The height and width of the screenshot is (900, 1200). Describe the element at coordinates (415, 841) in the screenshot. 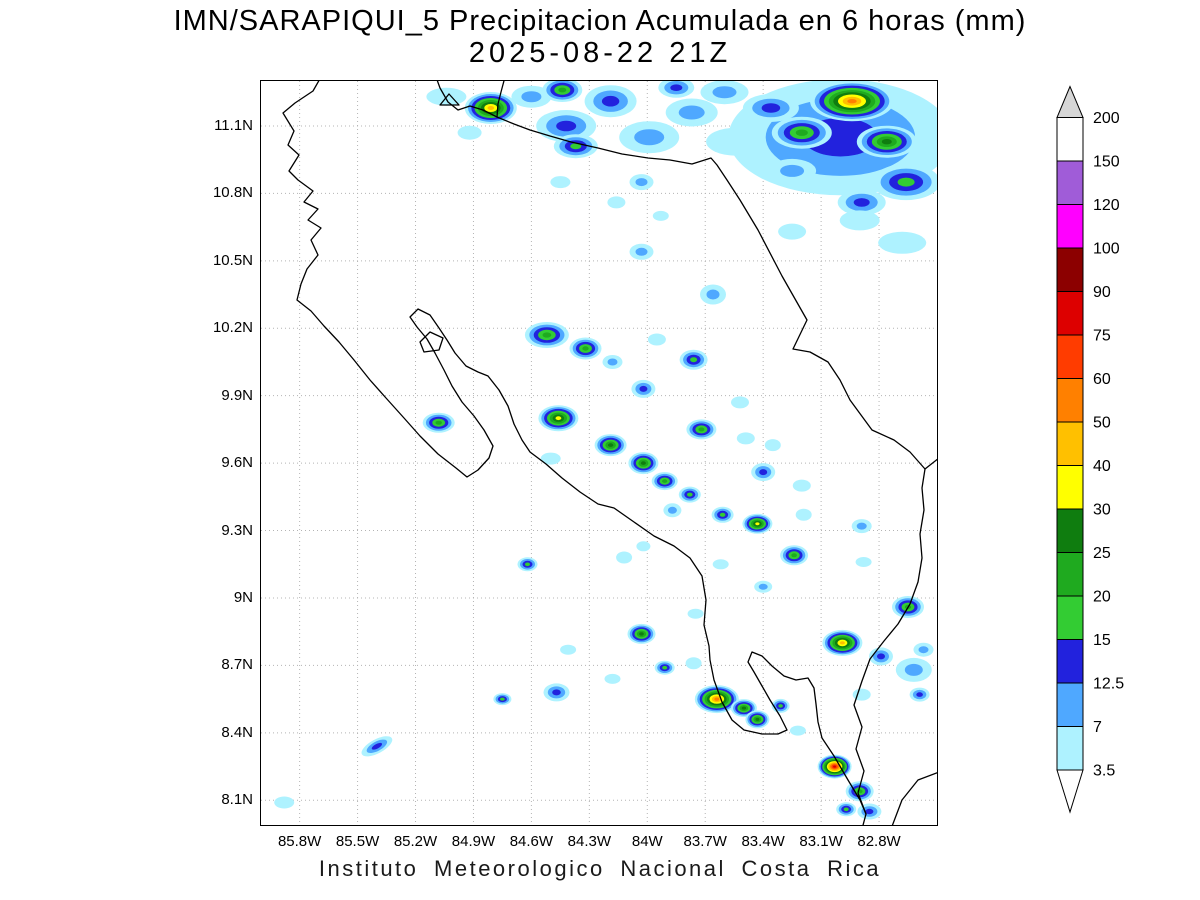

I see `x-tick-label: 85.2W` at that location.